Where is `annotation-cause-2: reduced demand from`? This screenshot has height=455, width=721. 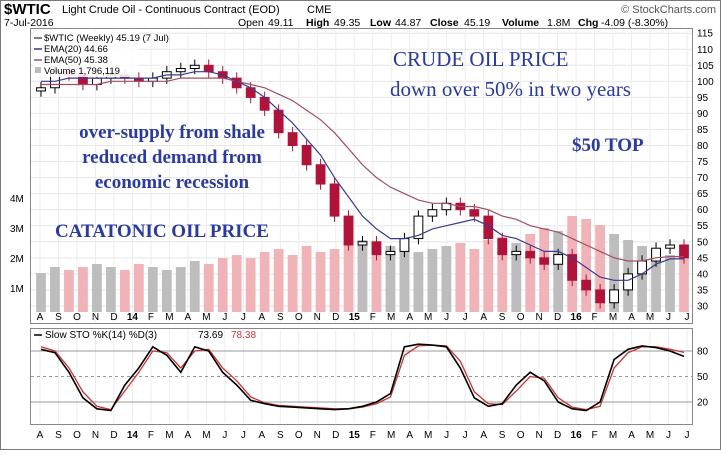 annotation-cause-2: reduced demand from is located at coordinates (172, 157).